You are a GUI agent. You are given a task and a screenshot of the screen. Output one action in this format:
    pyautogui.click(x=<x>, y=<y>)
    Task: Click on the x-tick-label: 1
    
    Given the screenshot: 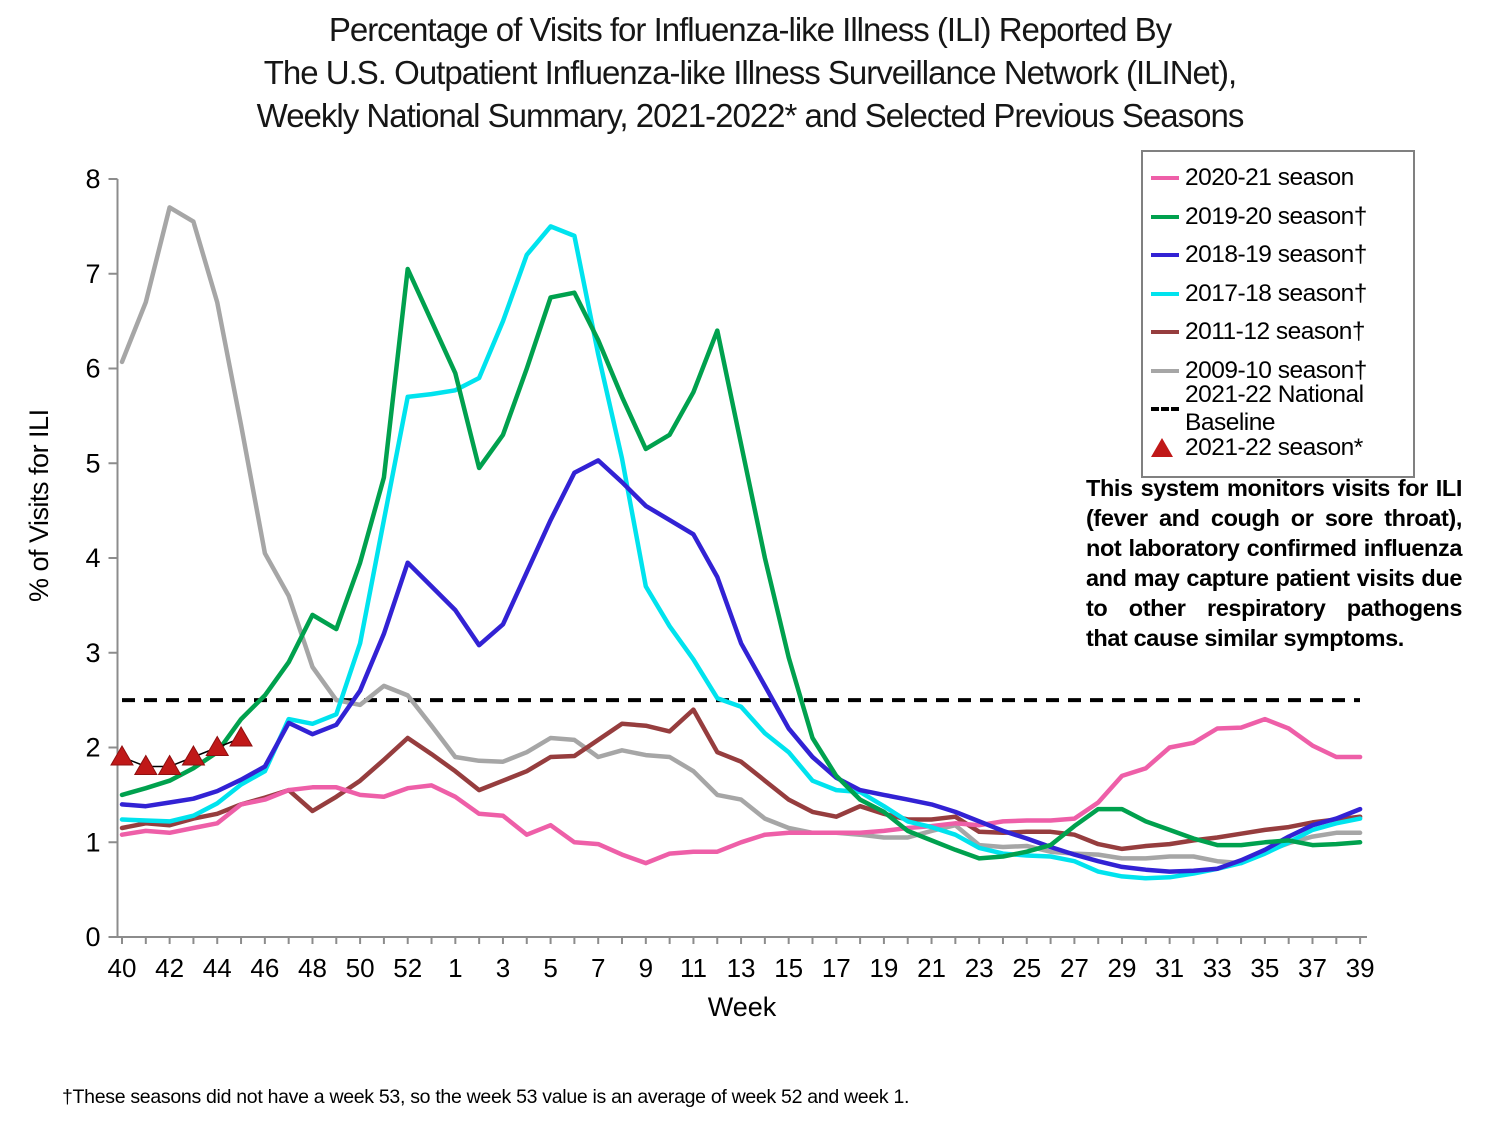 What is the action you would take?
    pyautogui.click(x=455, y=968)
    